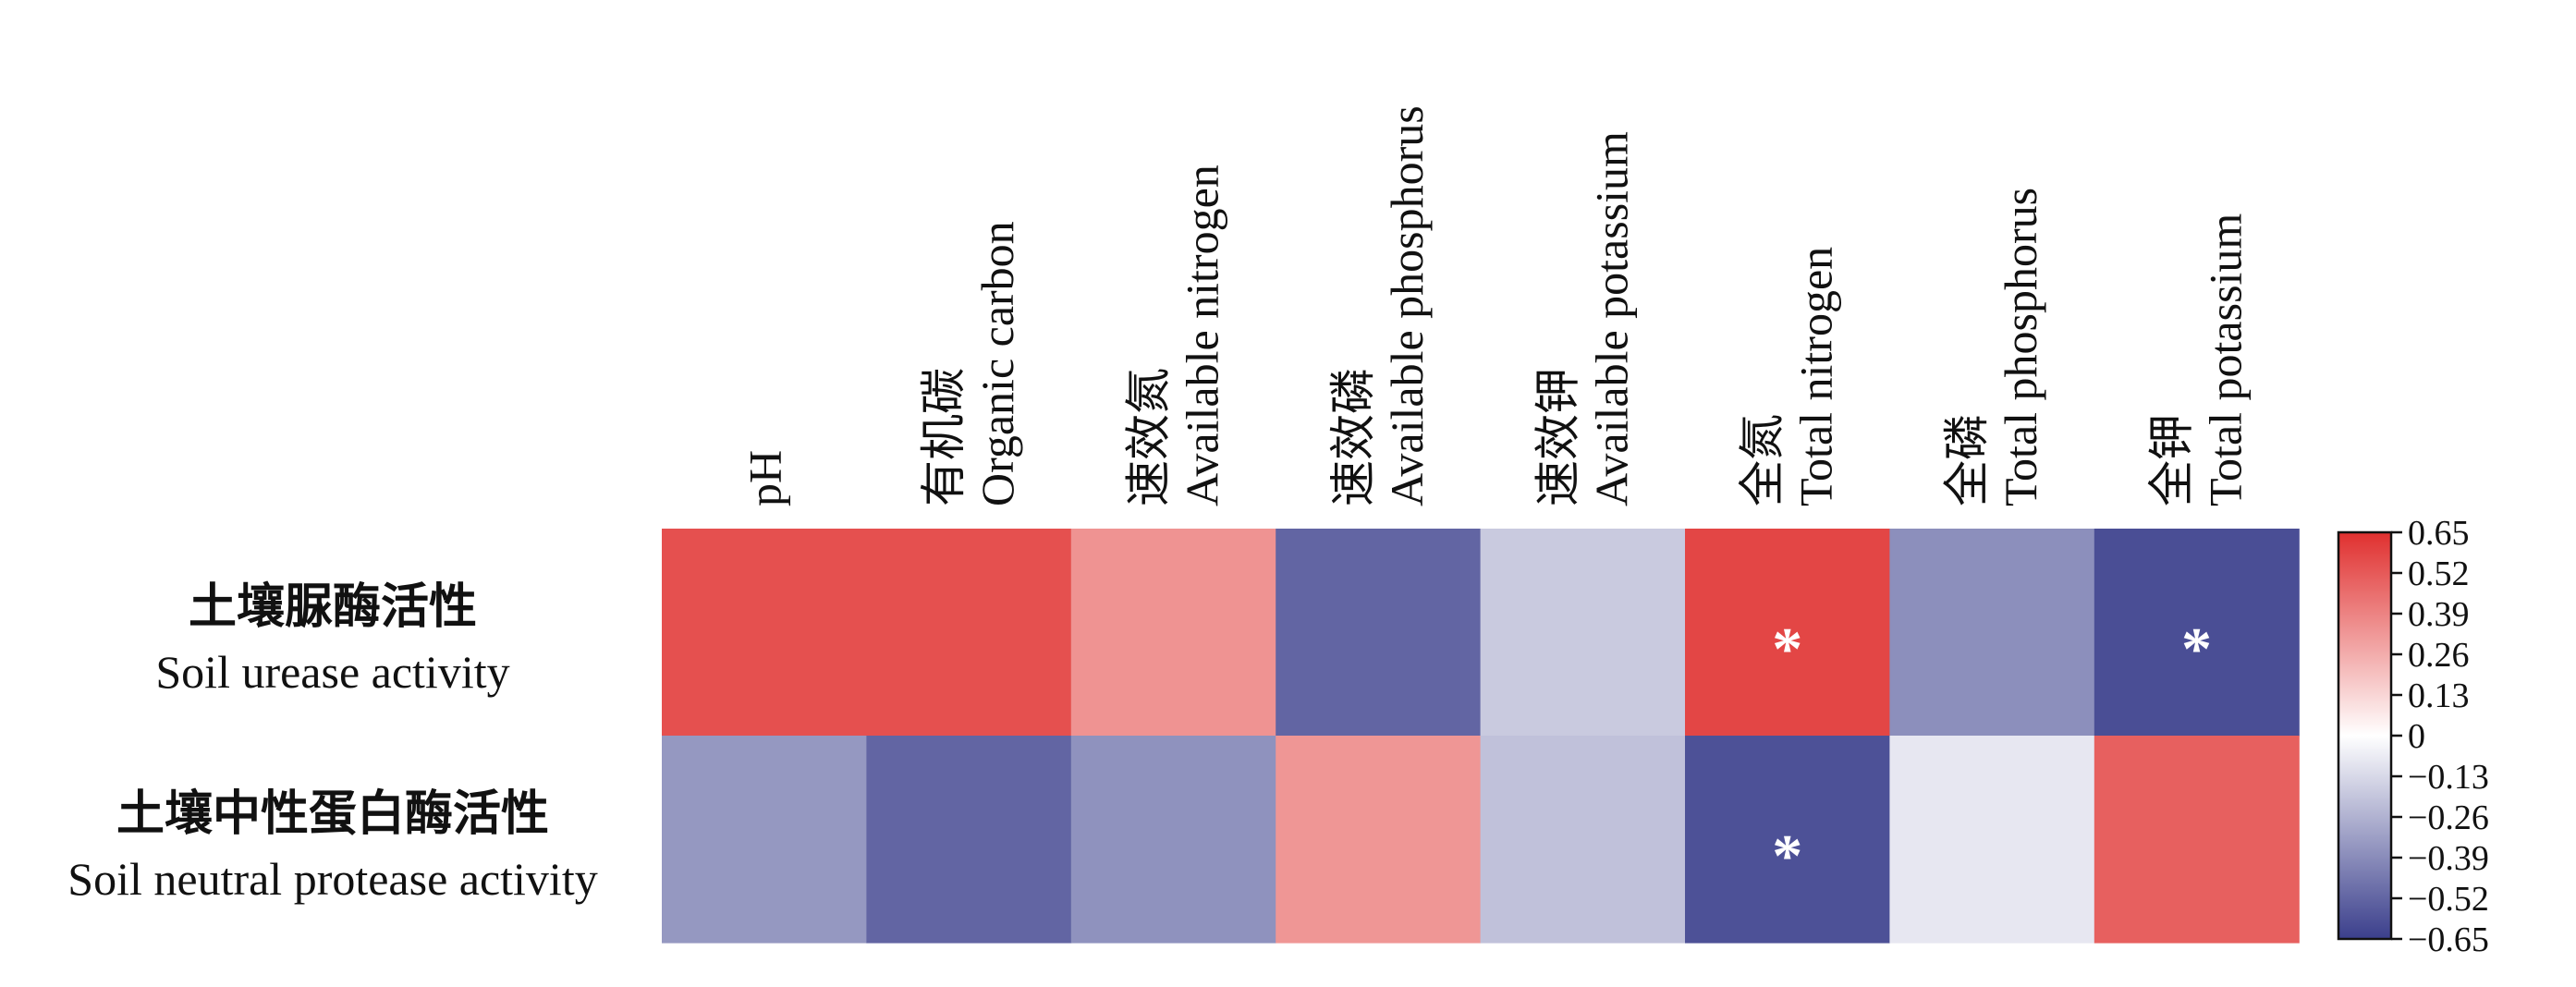 The image size is (2576, 987). Describe the element at coordinates (1353, 437) in the screenshot. I see `column-label-cn: 速效磷` at that location.